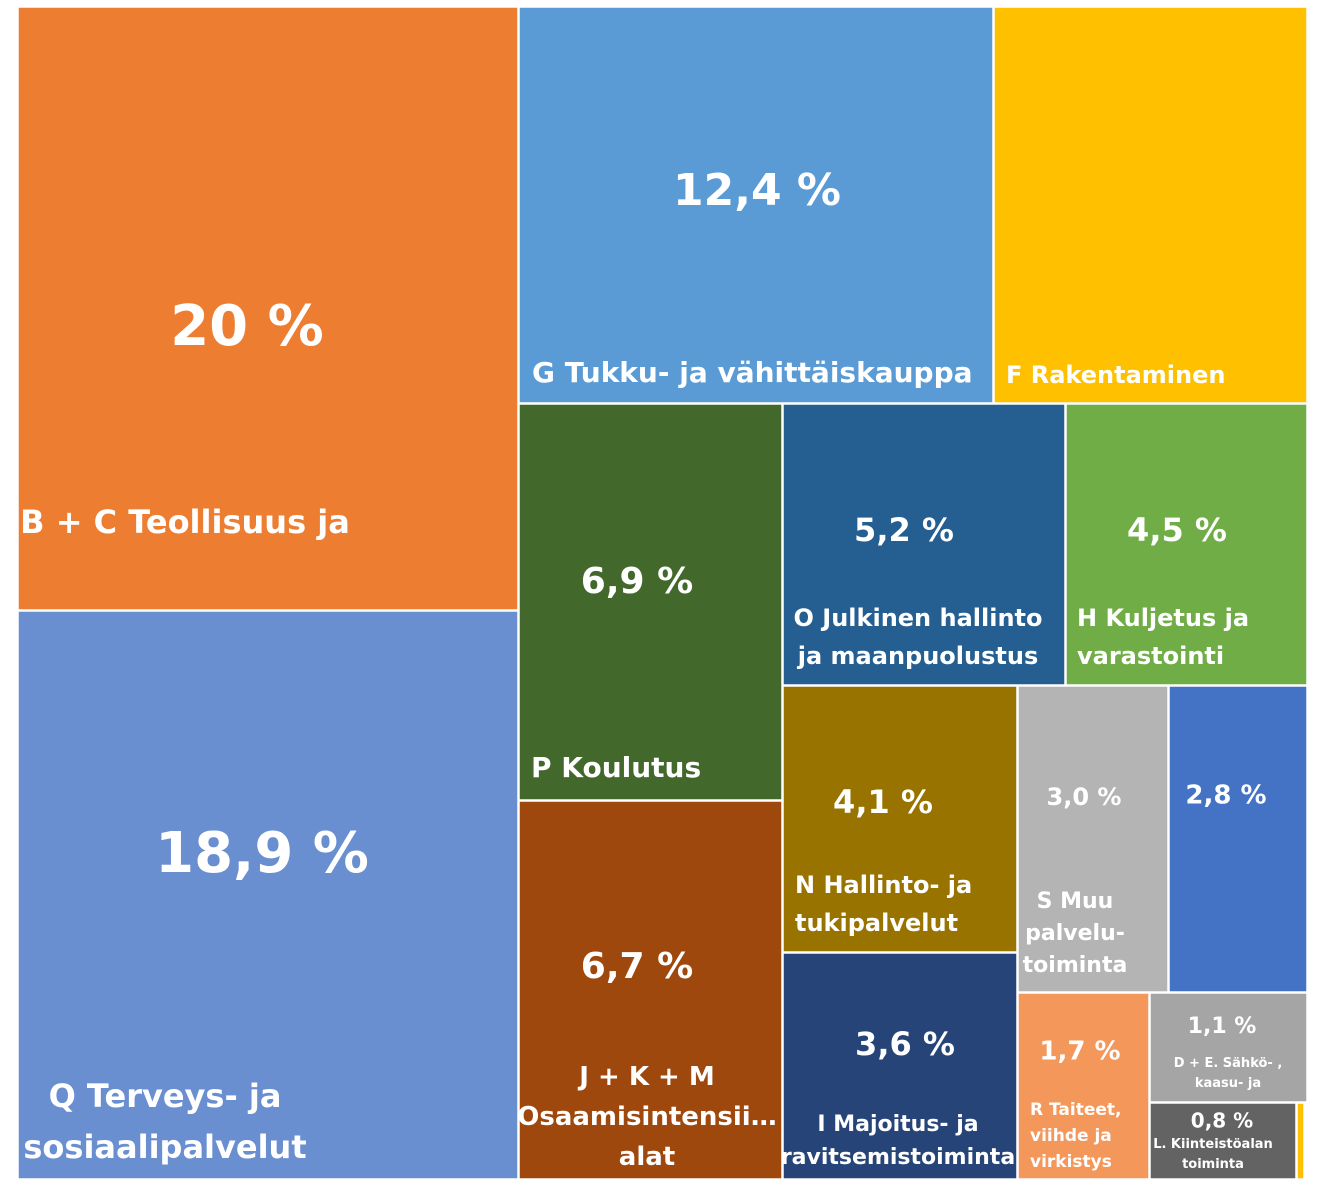 Image resolution: width=1317 pixels, height=1179 pixels. What do you see at coordinates (1177, 530) in the screenshot?
I see `value-label: 4,5 %` at bounding box center [1177, 530].